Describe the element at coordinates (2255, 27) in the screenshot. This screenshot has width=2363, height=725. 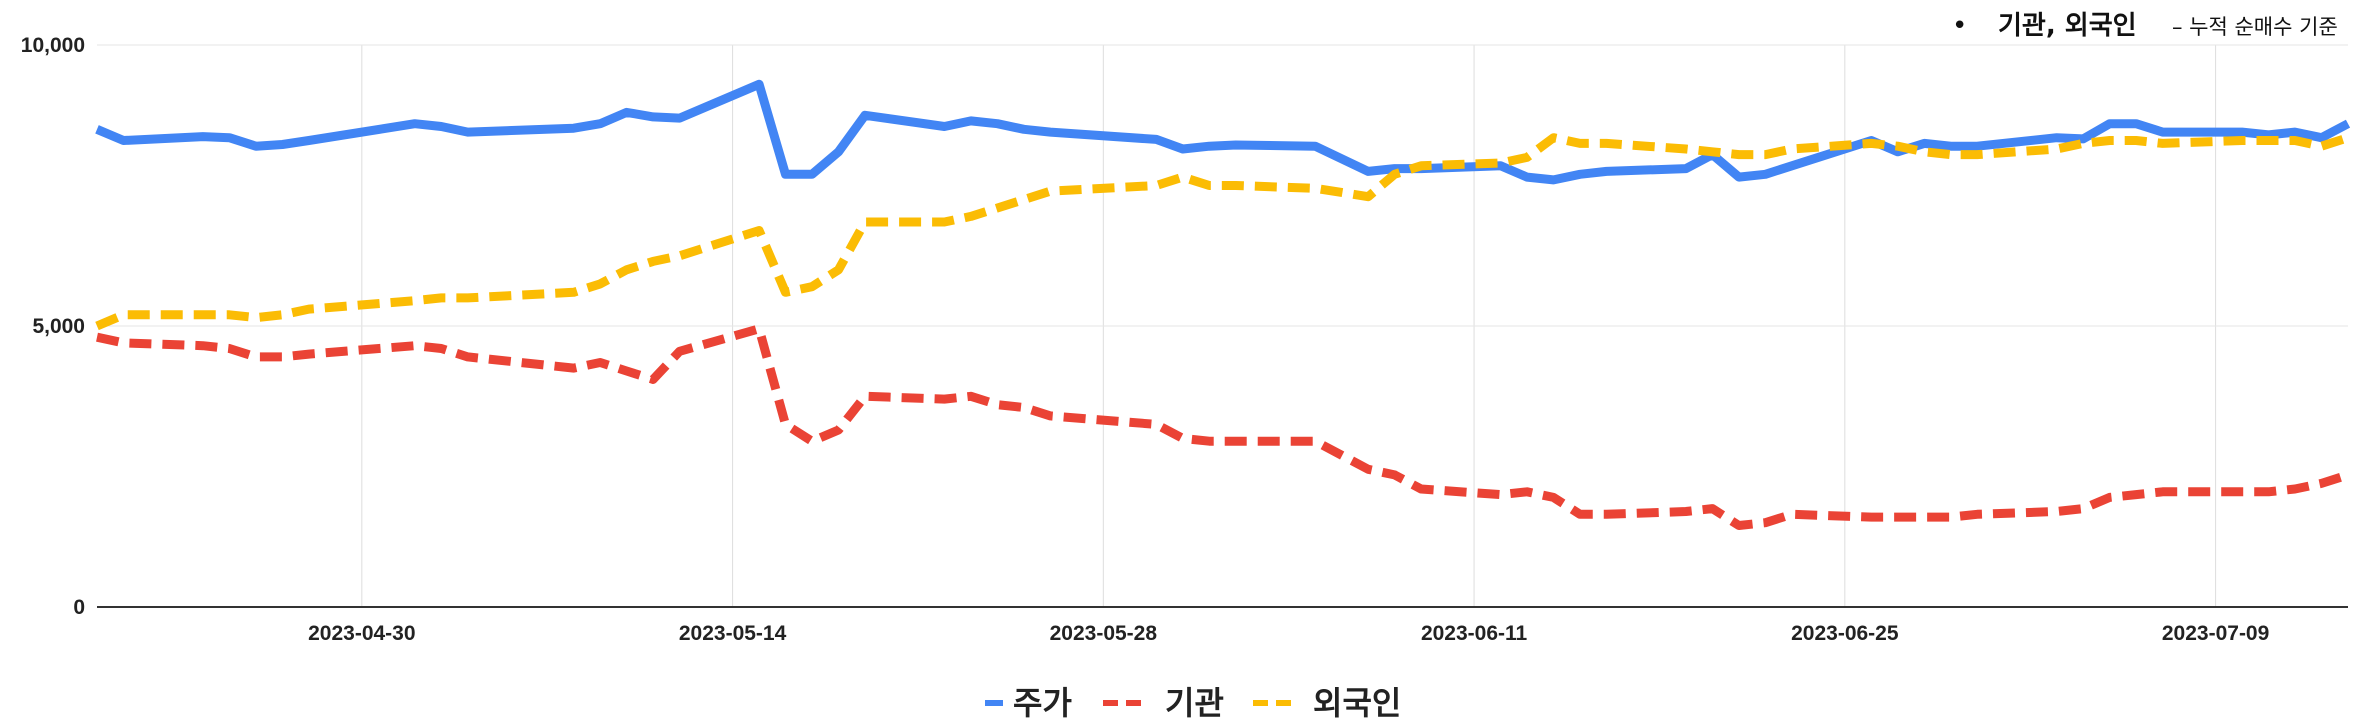
I see `annotation-sub: – 누적 순매수 기준` at that location.